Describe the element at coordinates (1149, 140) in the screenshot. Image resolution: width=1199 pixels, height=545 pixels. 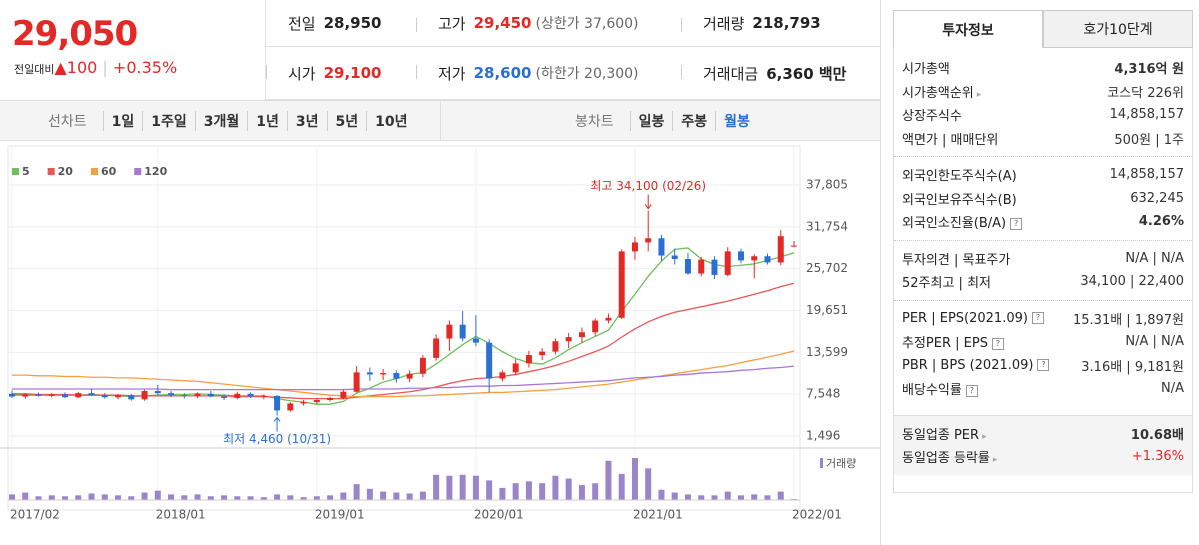
I see `info-value: 500원 | 1주` at that location.